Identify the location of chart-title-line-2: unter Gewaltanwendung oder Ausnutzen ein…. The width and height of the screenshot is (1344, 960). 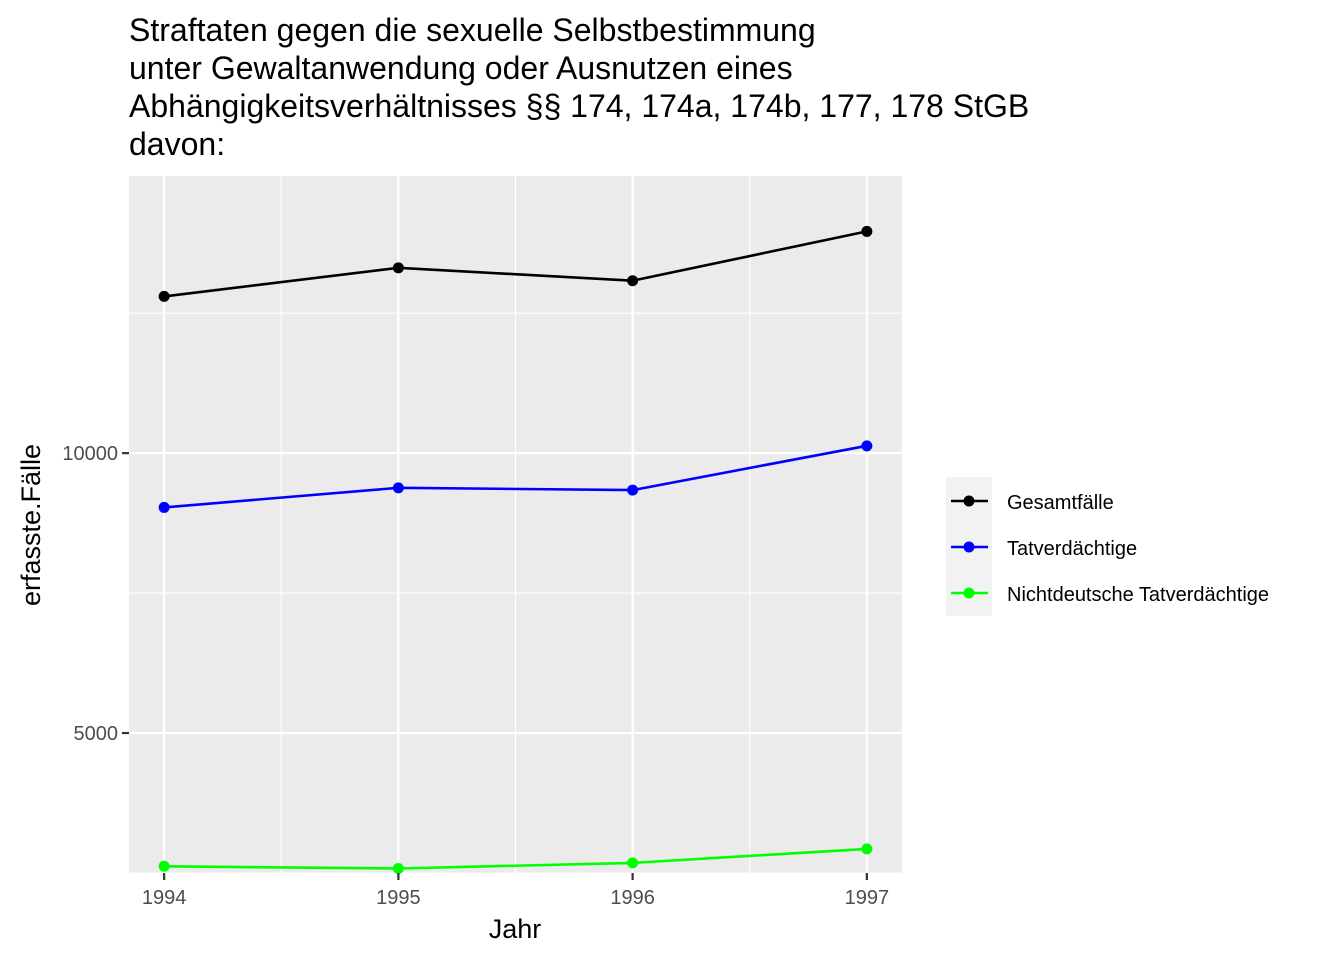
(461, 68).